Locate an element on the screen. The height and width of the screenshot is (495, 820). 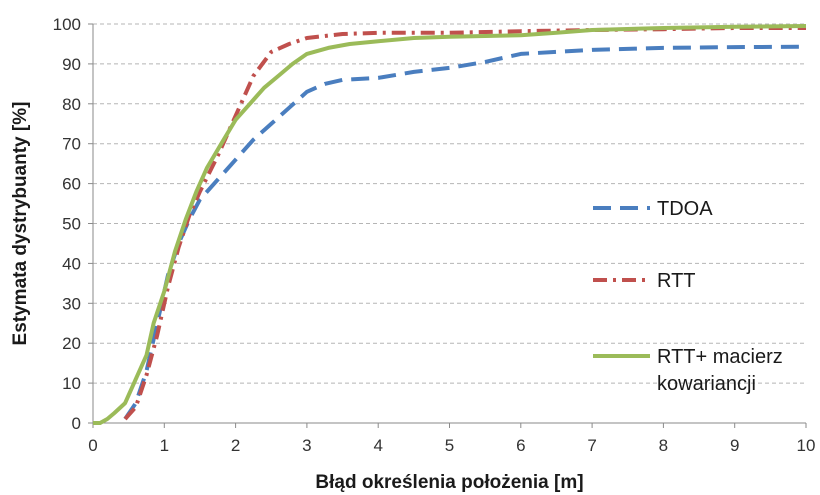
x-tick-label: 7 is located at coordinates (591, 445).